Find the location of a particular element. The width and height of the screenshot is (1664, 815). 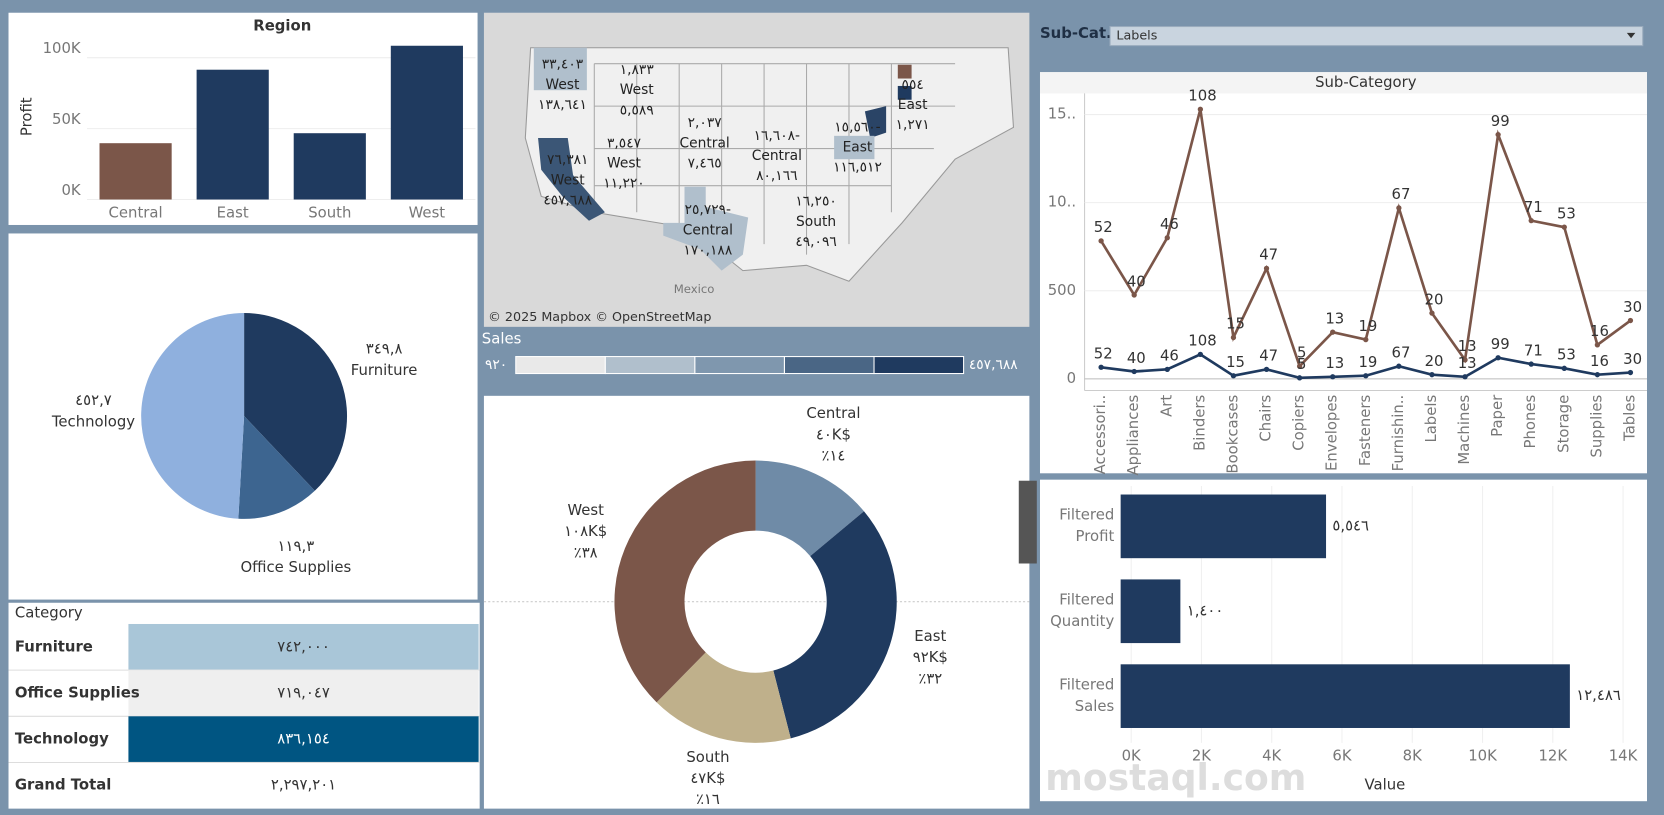

filter-dropdown is located at coordinates (1376, 36).